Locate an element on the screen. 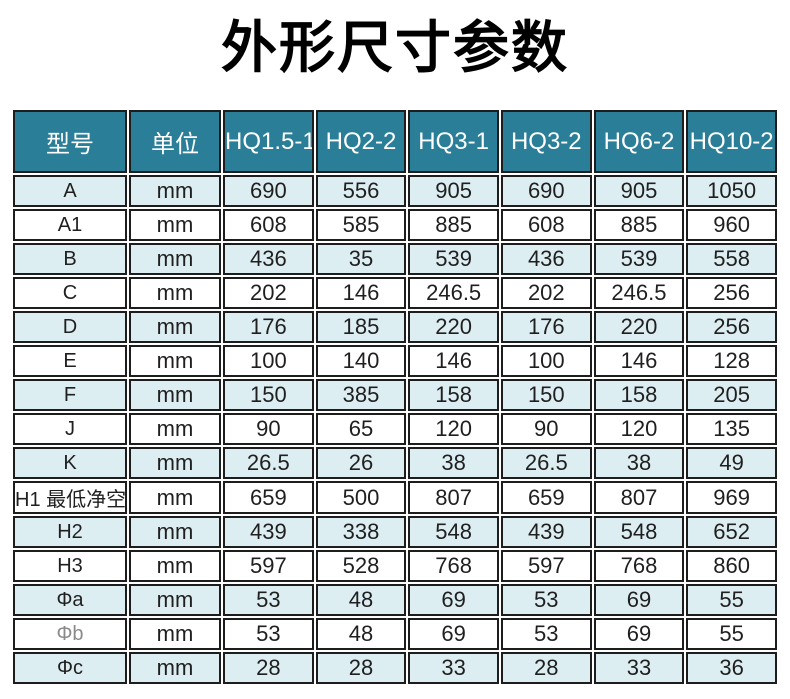 The width and height of the screenshot is (790, 699). value-cell: 140 is located at coordinates (361, 361).